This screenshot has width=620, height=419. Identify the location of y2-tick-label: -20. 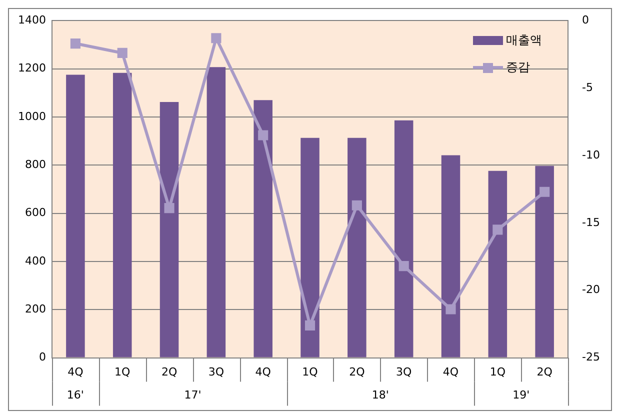
(591, 289).